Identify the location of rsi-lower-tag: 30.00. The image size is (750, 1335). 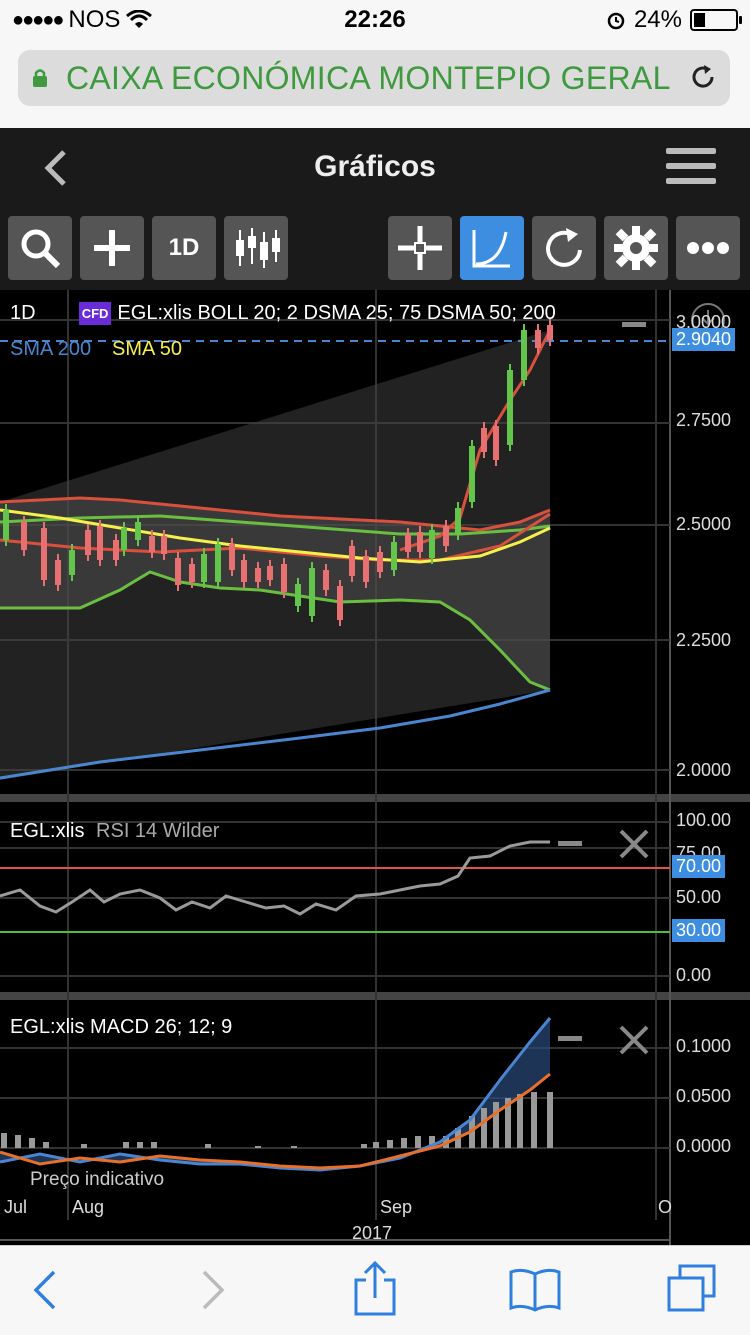
(699, 930).